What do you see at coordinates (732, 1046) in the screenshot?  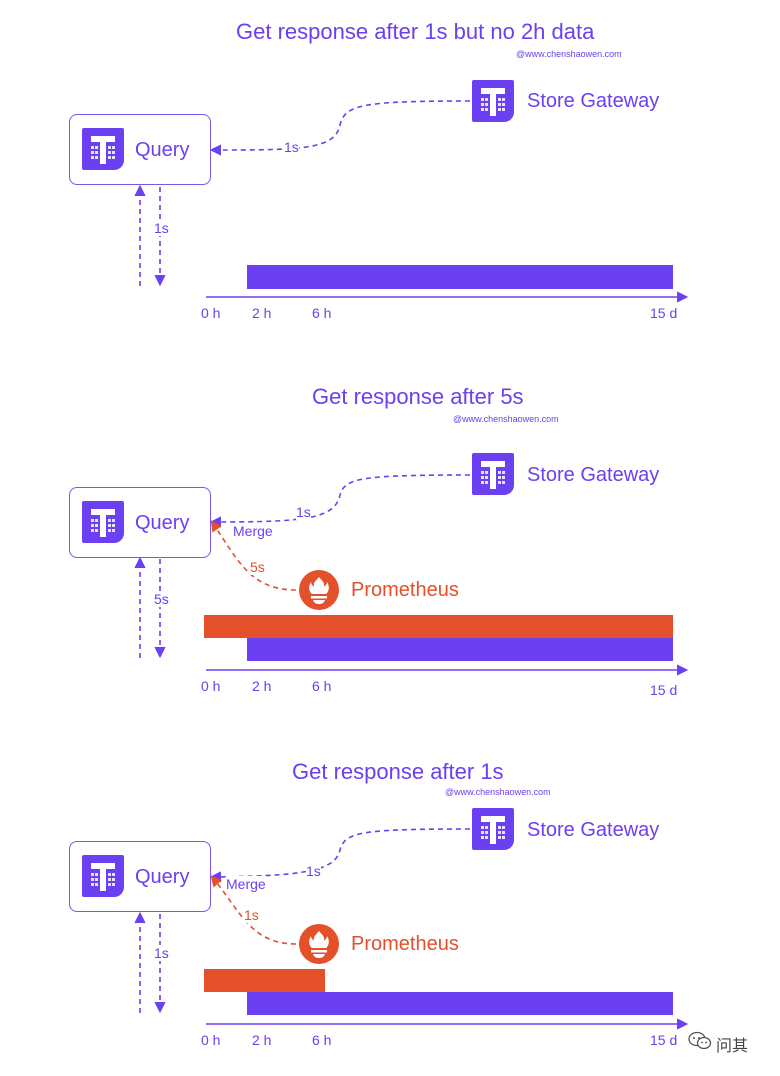 I see `watermark-text: 问其` at bounding box center [732, 1046].